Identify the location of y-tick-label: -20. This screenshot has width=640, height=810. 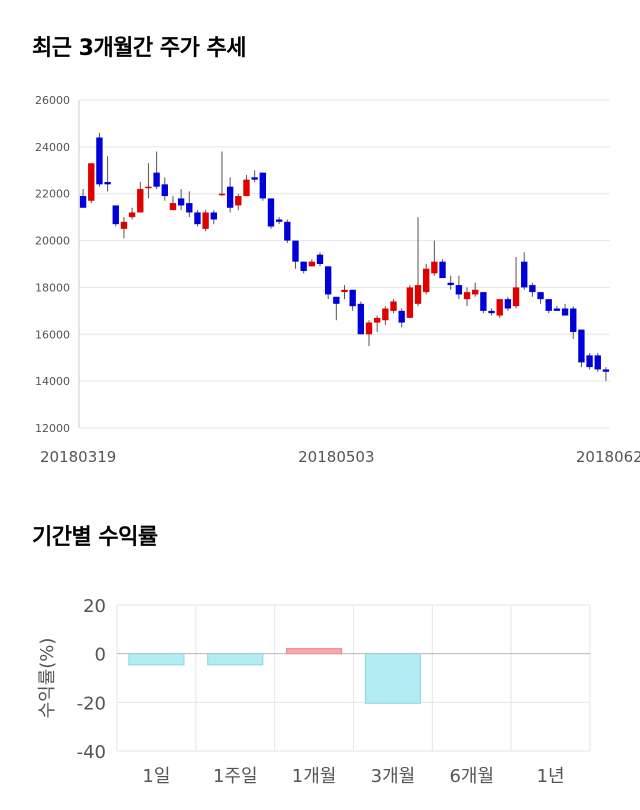
(91, 703).